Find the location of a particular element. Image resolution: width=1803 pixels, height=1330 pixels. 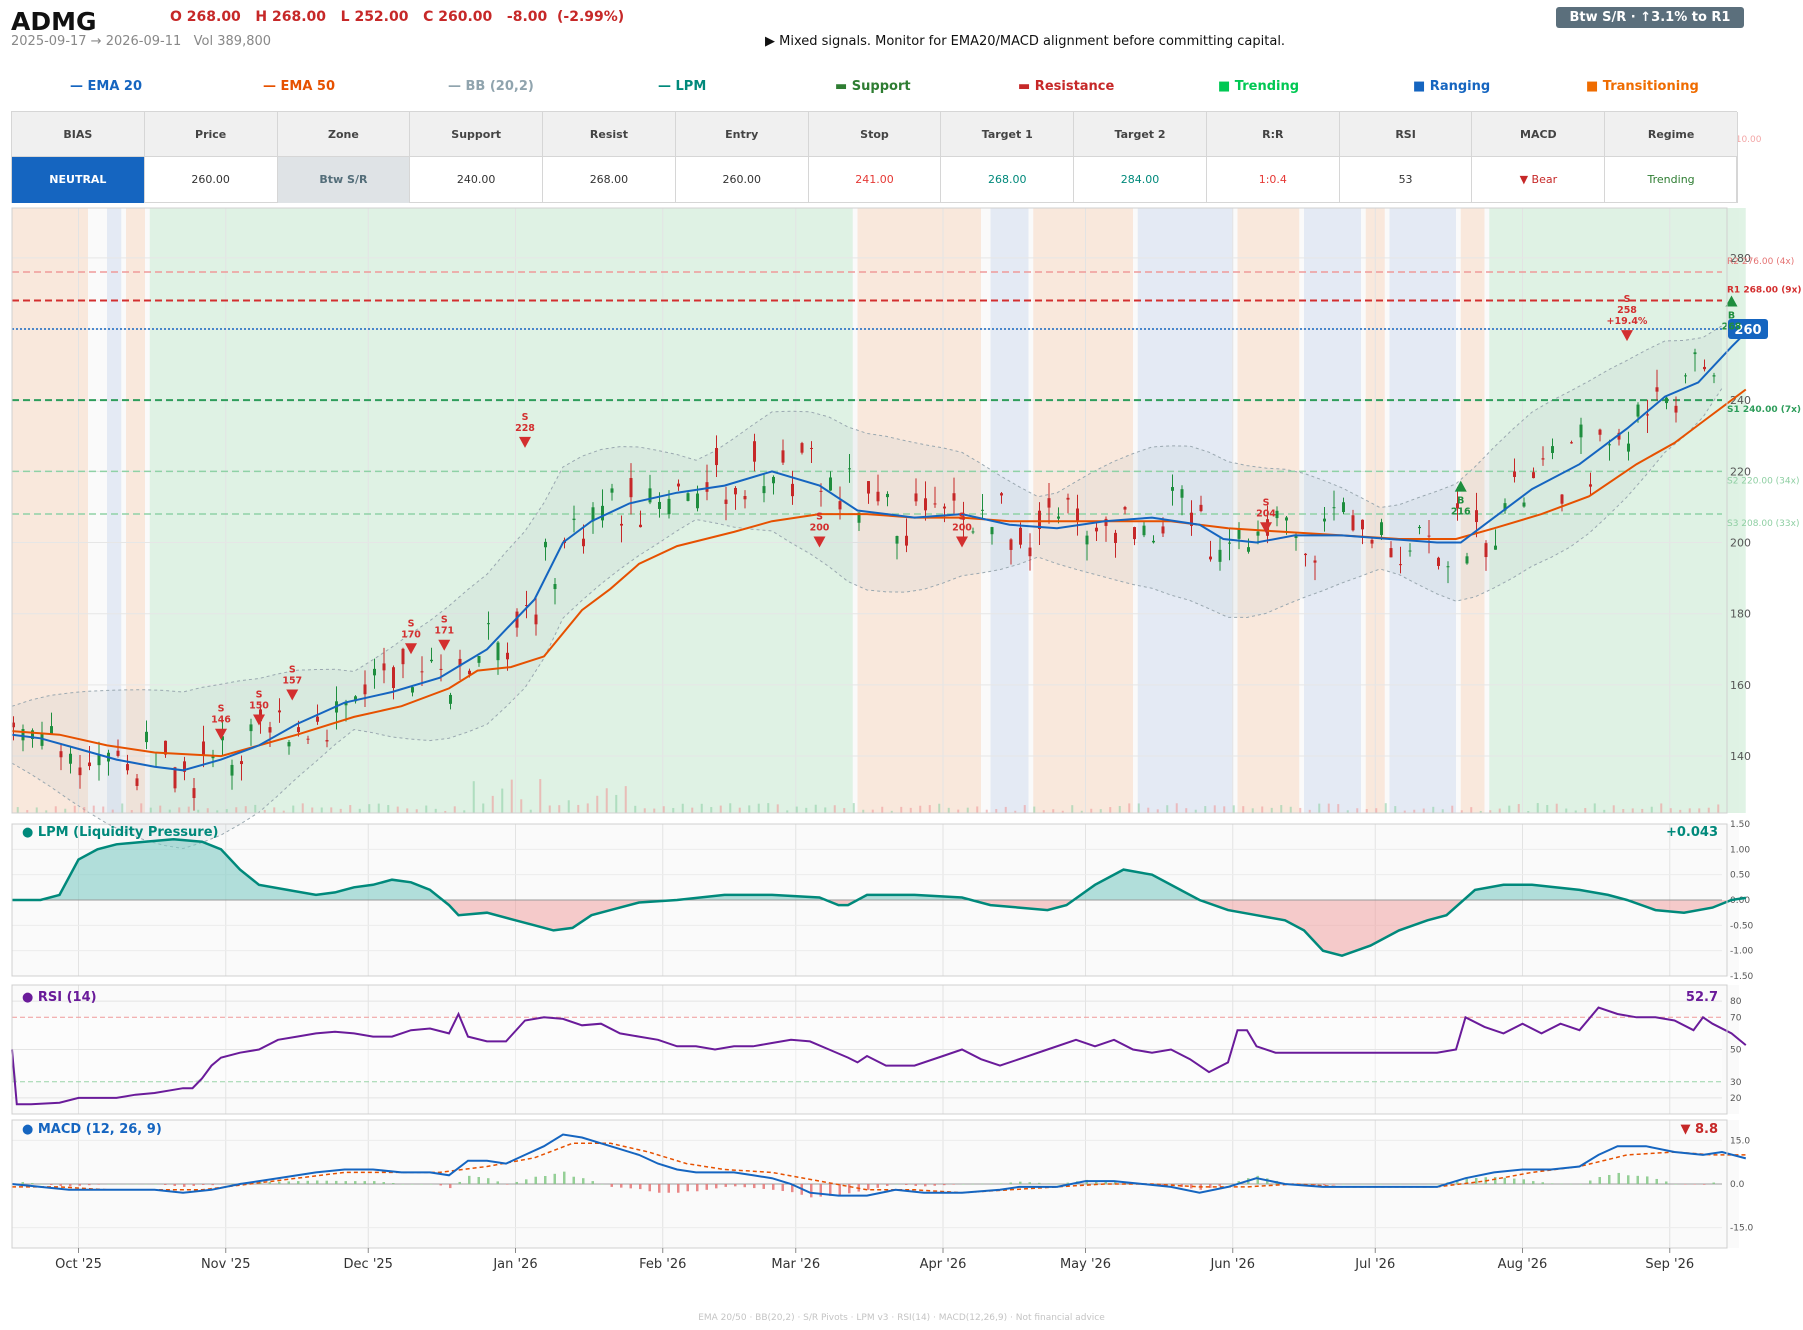

legend-bb: — BB (20,2) is located at coordinates (491, 86).